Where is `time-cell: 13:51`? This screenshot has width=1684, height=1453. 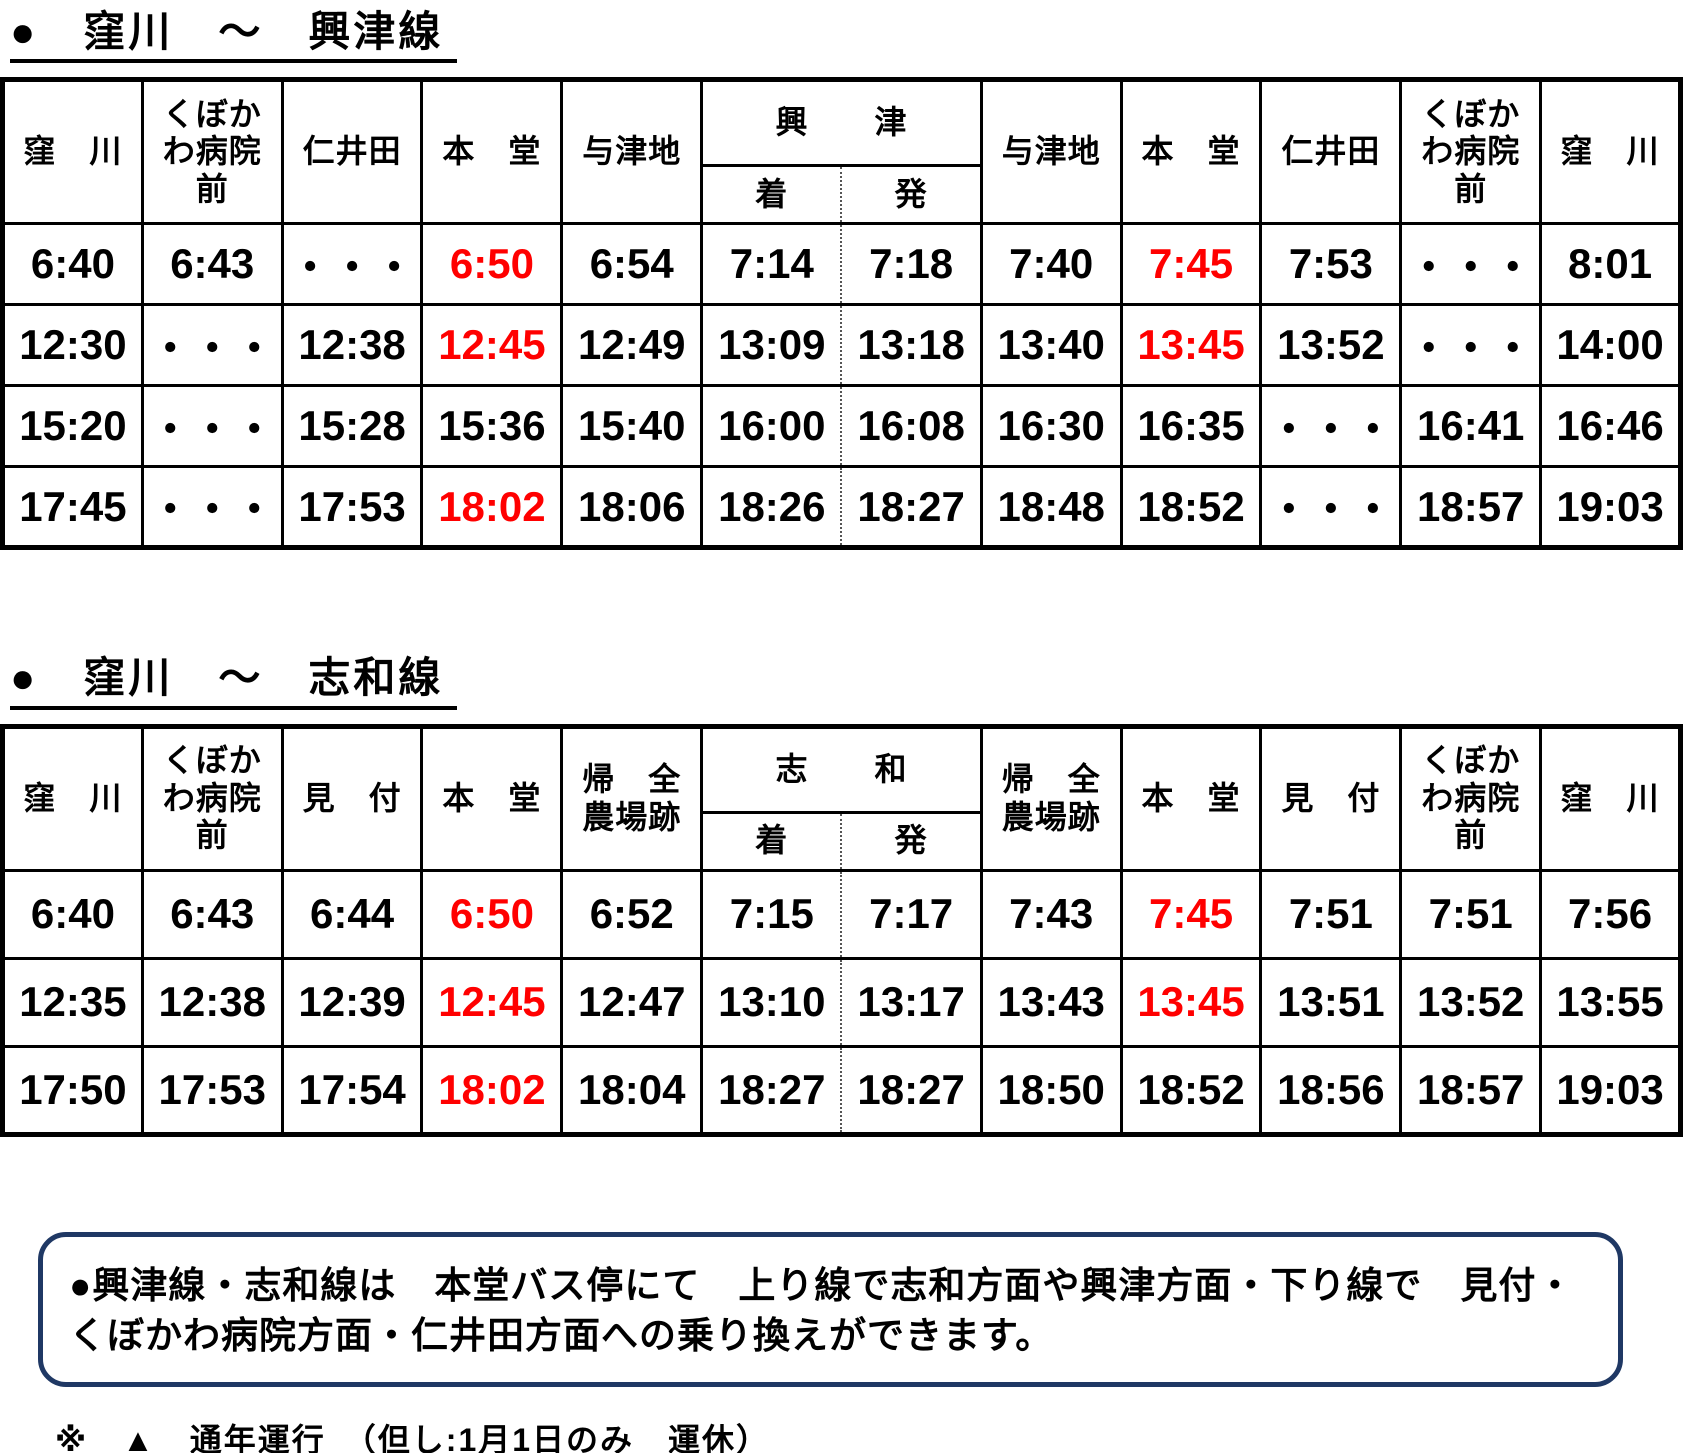 time-cell: 13:51 is located at coordinates (1331, 1002).